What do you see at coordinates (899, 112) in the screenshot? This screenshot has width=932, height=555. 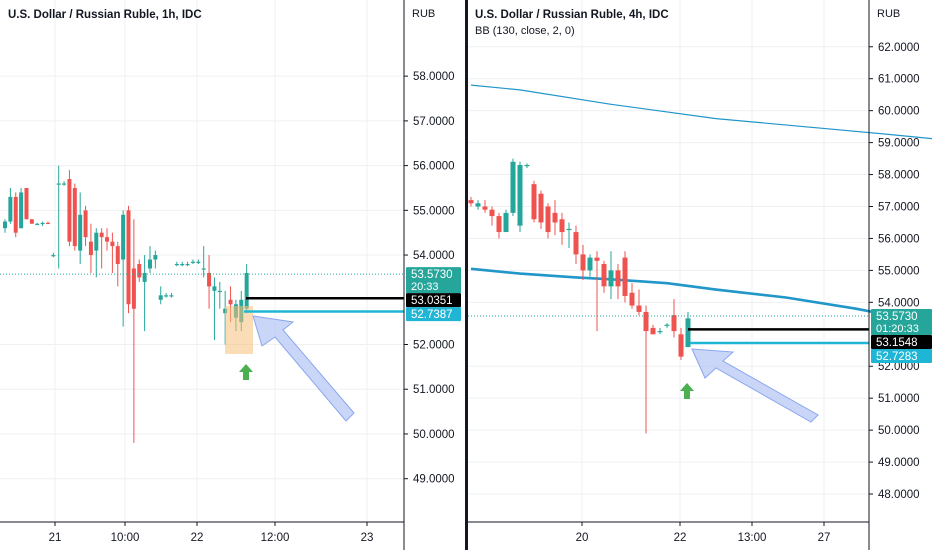 I see `y-tick-label: 60.0000` at bounding box center [899, 112].